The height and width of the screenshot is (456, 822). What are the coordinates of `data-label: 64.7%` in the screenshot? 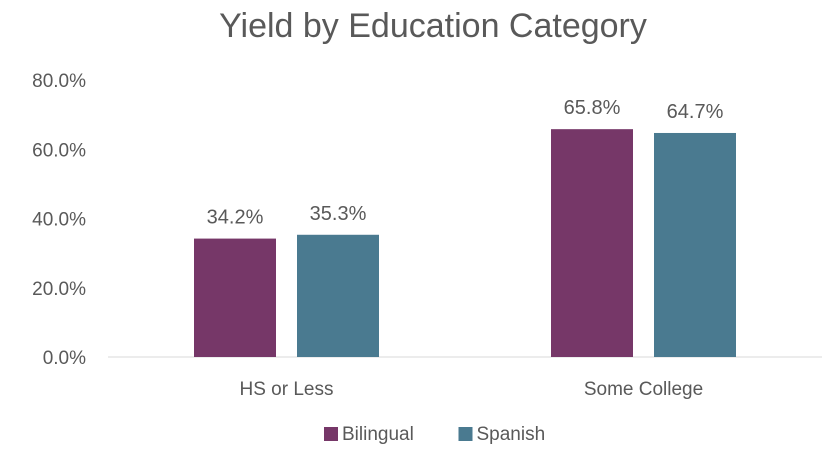 It's located at (695, 112).